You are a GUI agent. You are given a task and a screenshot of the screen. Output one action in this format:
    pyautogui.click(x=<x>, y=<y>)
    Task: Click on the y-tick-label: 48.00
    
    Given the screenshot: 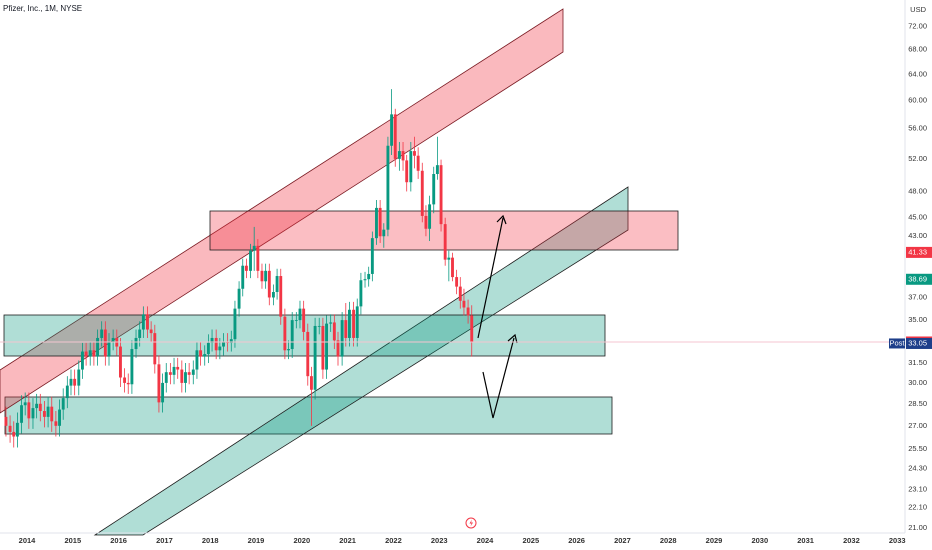 What is the action you would take?
    pyautogui.click(x=917, y=190)
    